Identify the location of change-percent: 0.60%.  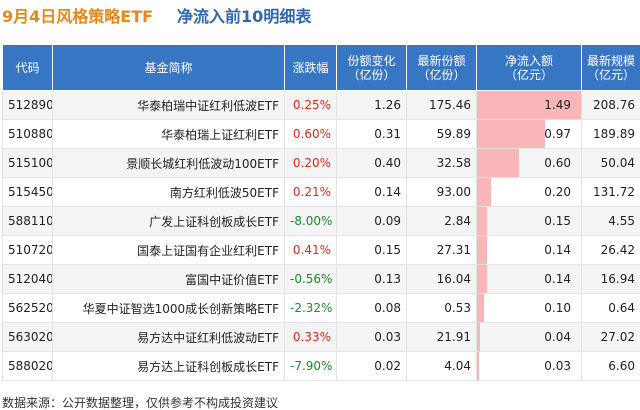
(310, 134).